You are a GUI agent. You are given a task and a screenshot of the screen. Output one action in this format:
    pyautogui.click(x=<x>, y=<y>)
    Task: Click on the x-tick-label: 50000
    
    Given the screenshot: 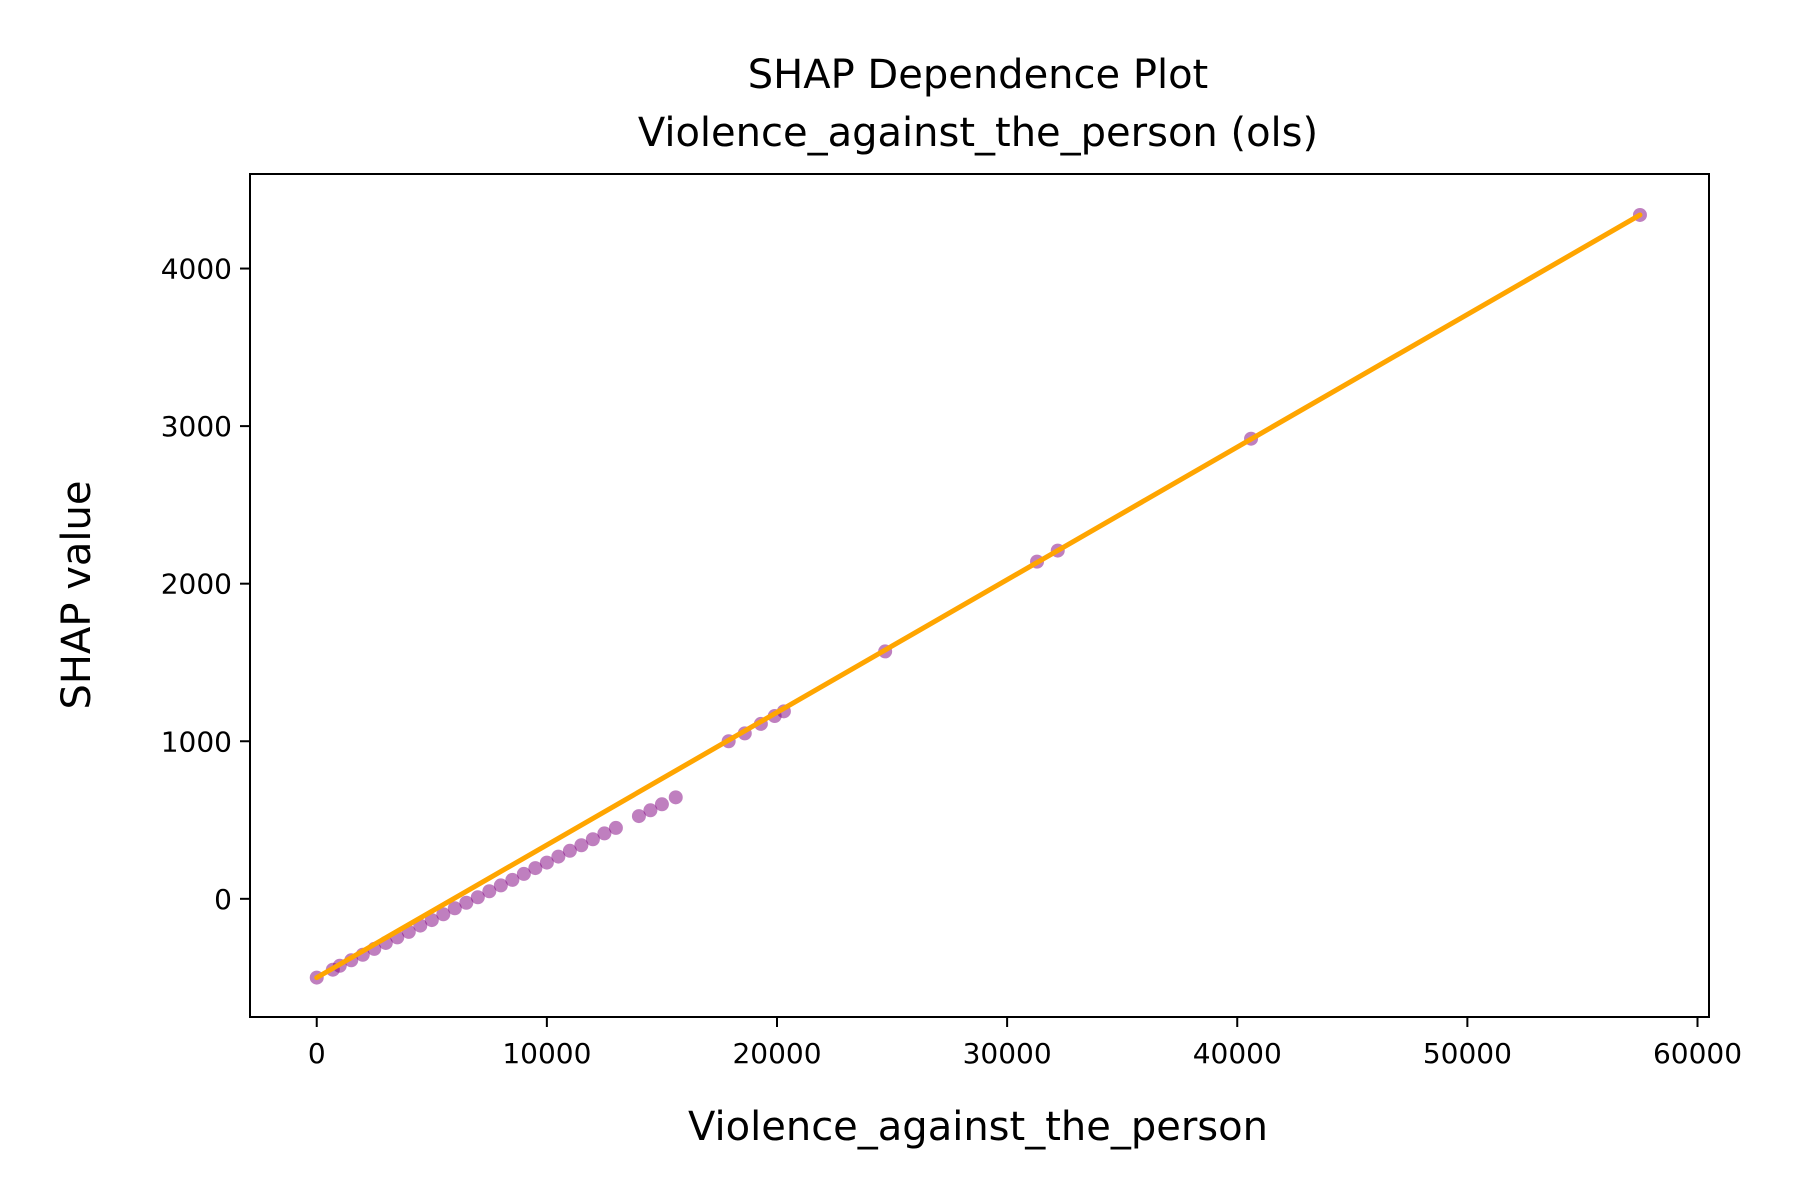 What is the action you would take?
    pyautogui.click(x=1467, y=1053)
    